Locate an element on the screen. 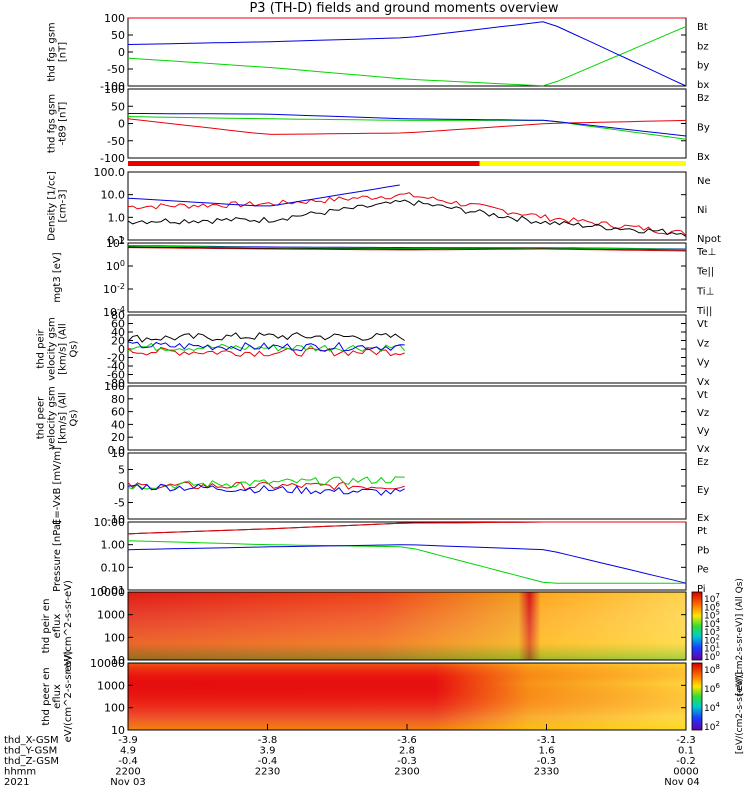 Image resolution: width=750 pixels, height=800 pixels. colorbar-tick-label: 10⁶ is located at coordinates (712, 688).